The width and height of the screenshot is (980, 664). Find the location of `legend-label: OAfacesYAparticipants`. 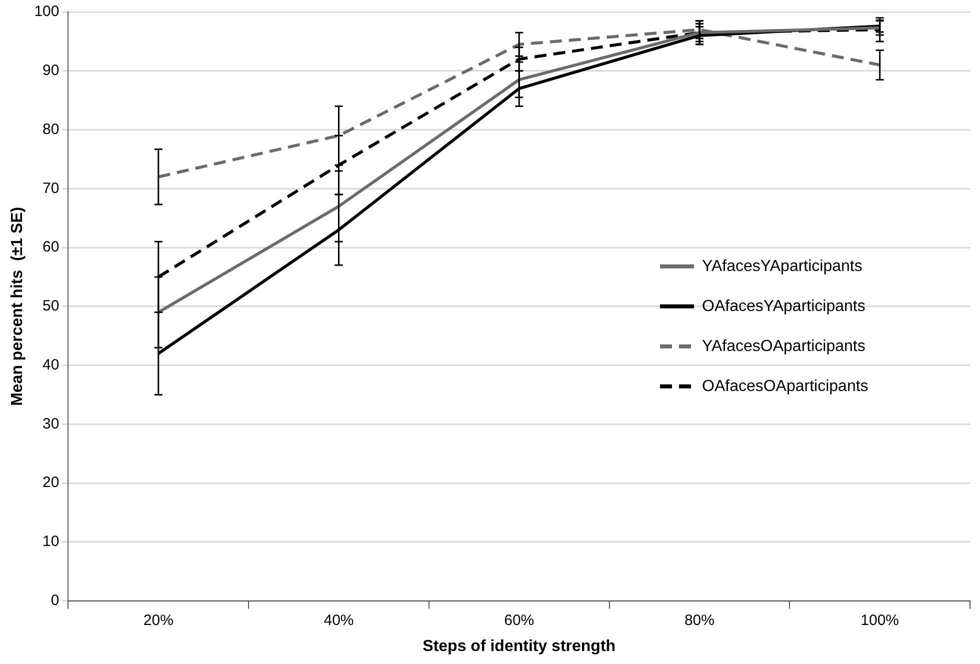

legend-label: OAfacesYAparticipants is located at coordinates (784, 306).